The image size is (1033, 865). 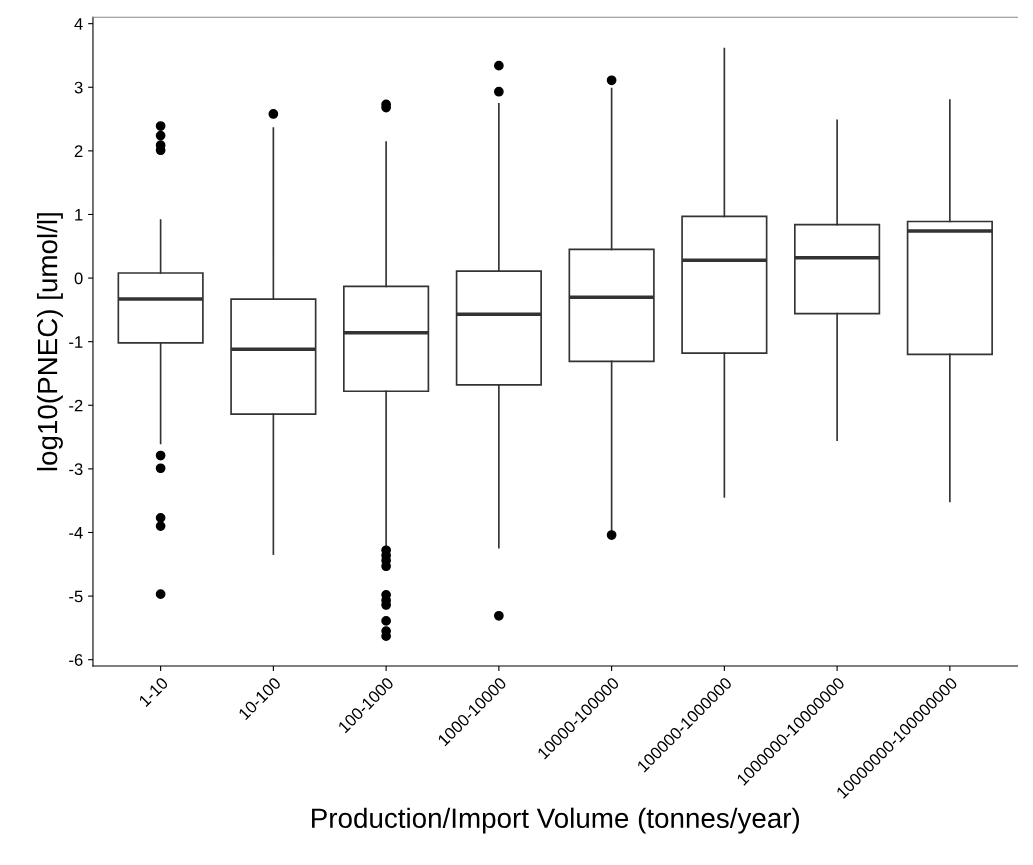 What do you see at coordinates (78, 278) in the screenshot?
I see `y-tick-label: 0` at bounding box center [78, 278].